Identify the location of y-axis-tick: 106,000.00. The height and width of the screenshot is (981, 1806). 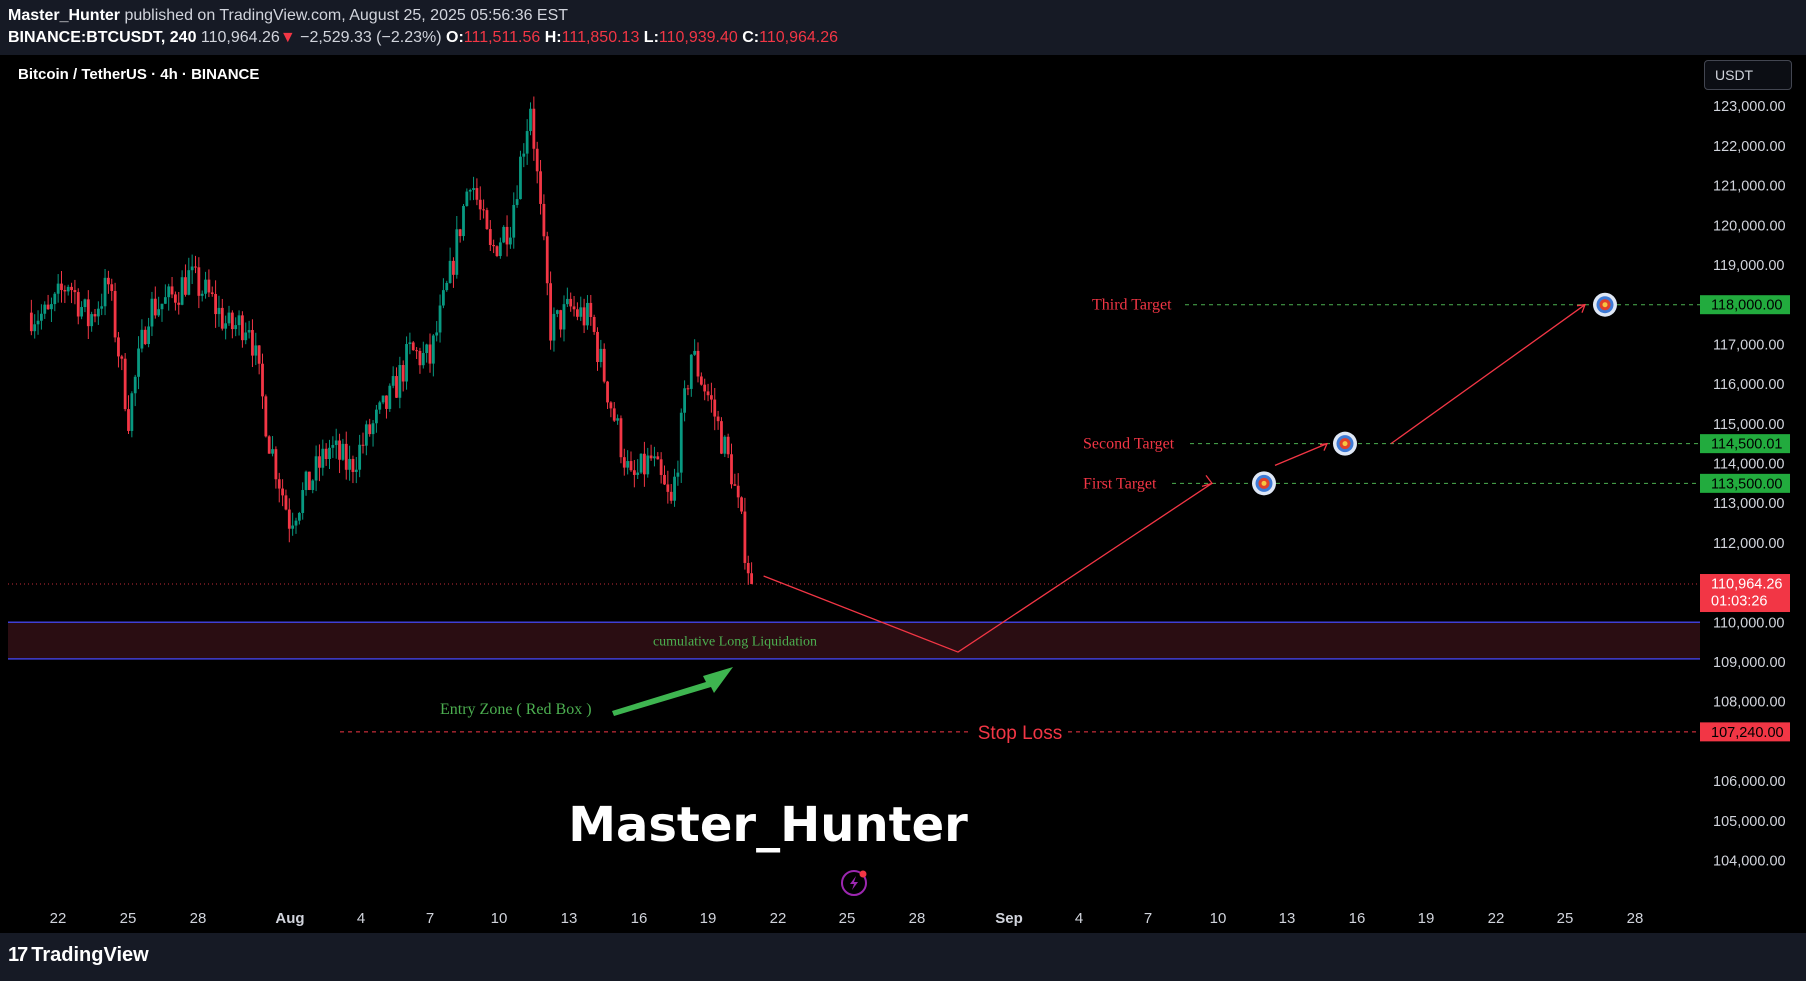
(1749, 782).